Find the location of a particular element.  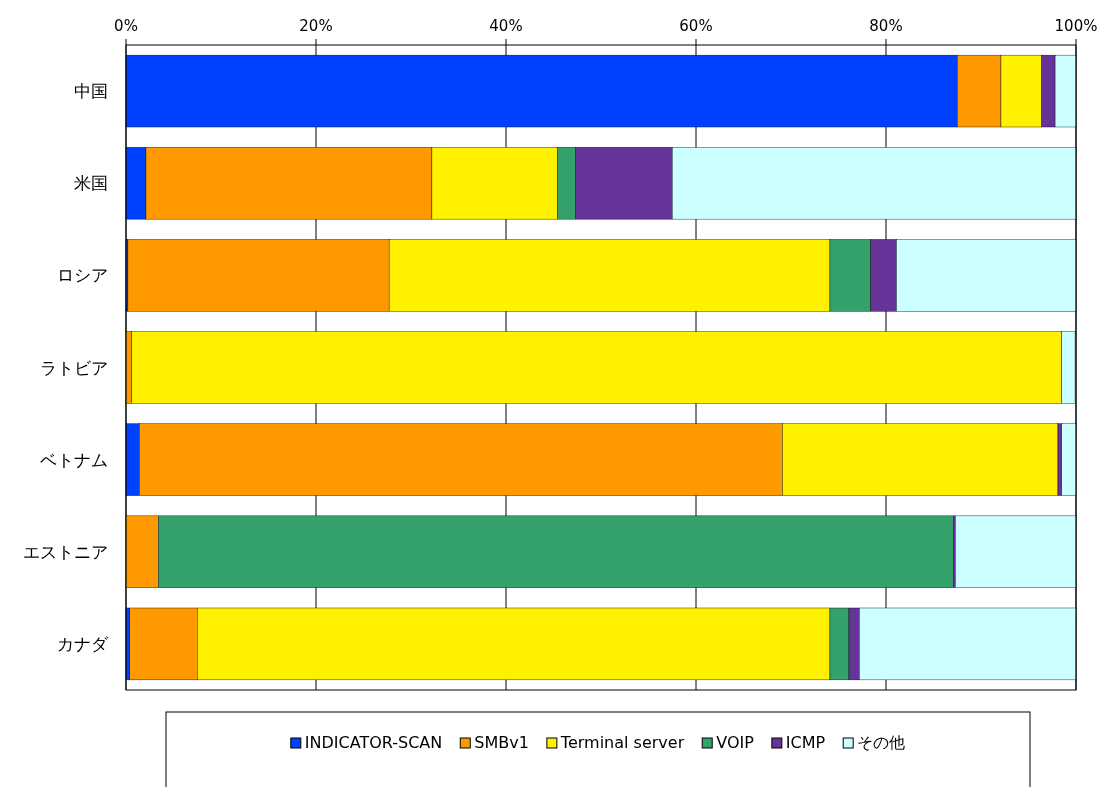

x-tick-label: 0% is located at coordinates (126, 26).